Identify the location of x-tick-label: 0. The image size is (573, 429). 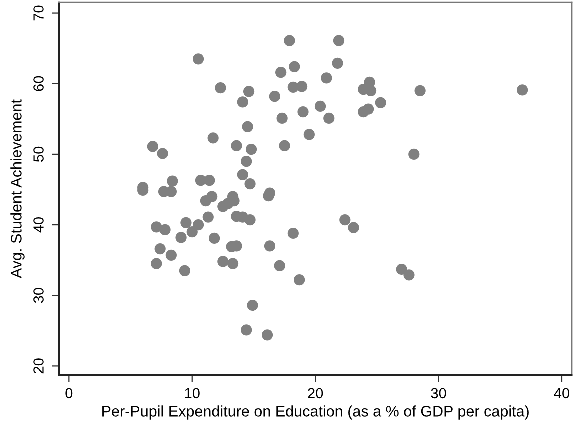
(69, 393).